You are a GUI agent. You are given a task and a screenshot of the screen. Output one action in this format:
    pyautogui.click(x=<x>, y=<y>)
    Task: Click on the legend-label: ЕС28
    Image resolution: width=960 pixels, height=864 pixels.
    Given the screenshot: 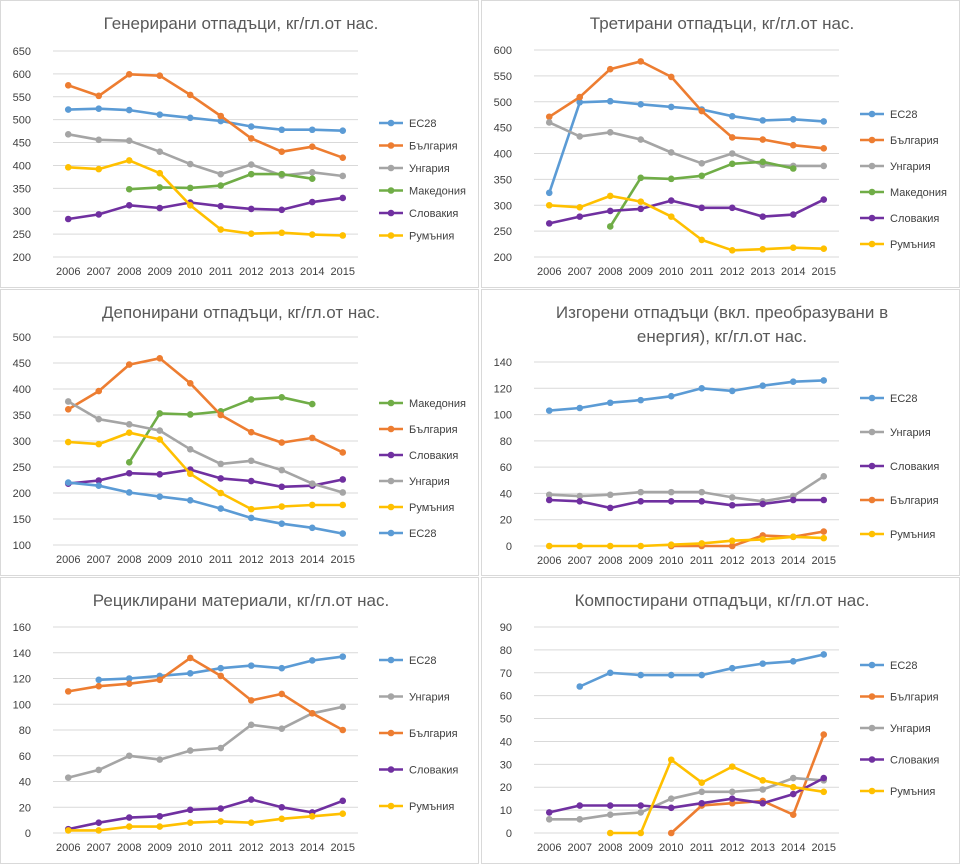 What is the action you would take?
    pyautogui.click(x=904, y=115)
    